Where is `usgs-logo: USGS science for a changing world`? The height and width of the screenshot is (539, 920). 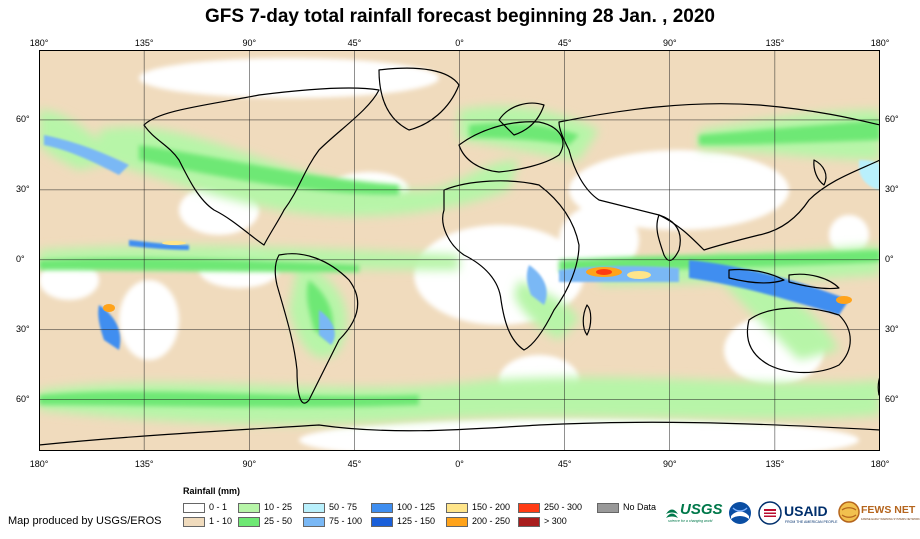 usgs-logo: USGS science for a changing world is located at coordinates (695, 512).